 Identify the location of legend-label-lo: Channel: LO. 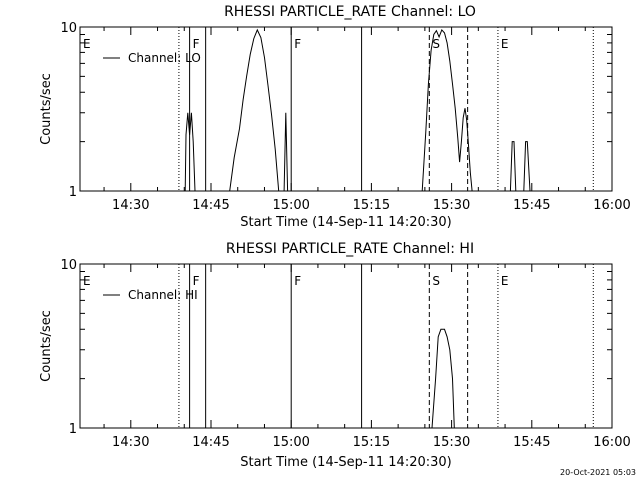
(164, 58).